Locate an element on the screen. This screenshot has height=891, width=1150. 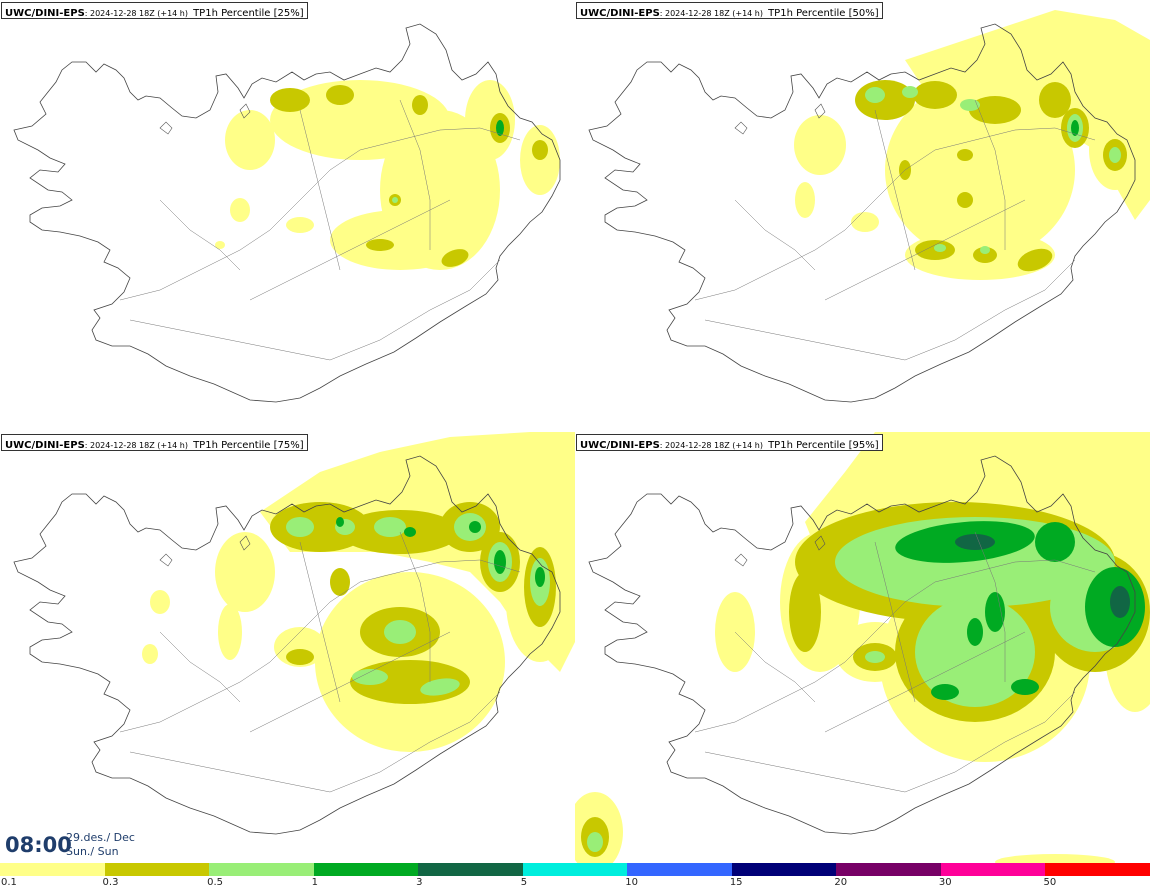
valid-date-line: 29.des./ Dec is located at coordinates (100, 837).